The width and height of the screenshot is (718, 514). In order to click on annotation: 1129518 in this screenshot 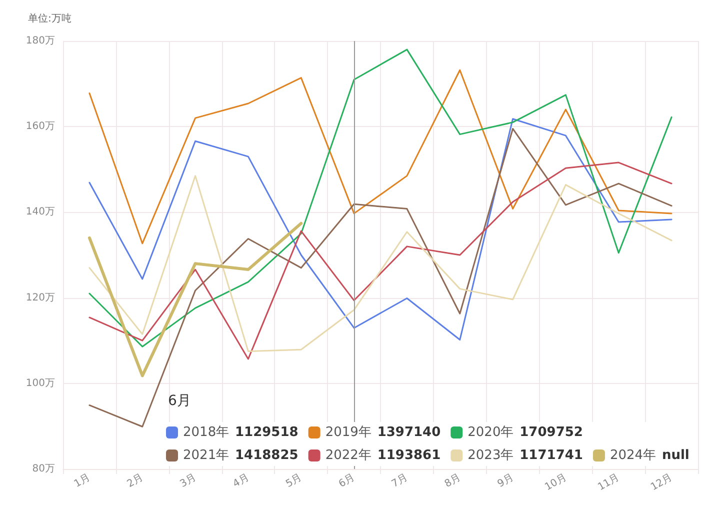, I will do `click(266, 432)`.